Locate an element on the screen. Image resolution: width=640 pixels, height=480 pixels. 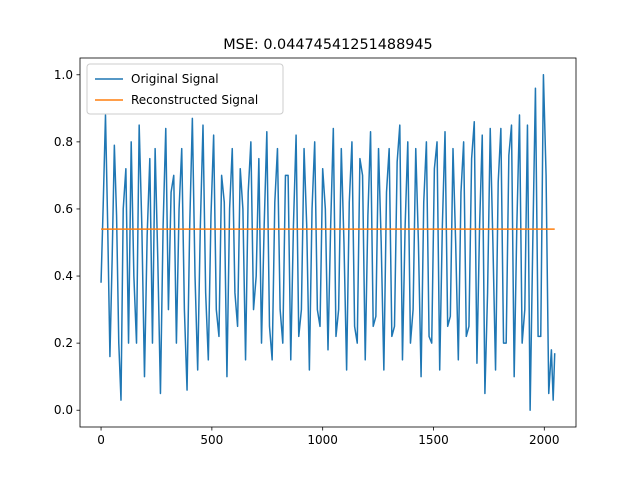
legend-box is located at coordinates (185, 89).